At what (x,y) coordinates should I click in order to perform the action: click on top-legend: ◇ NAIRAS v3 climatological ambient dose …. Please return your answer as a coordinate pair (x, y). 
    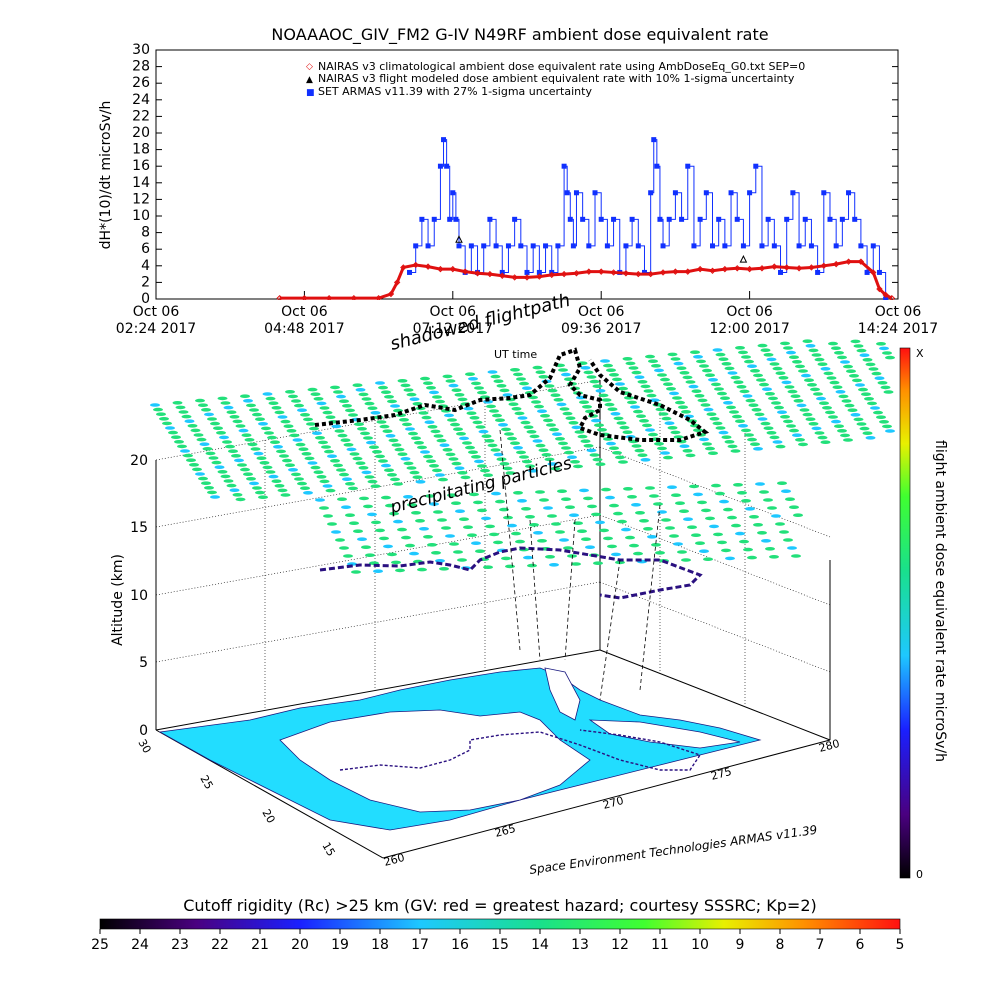
    Looking at the image, I should click on (555, 79).